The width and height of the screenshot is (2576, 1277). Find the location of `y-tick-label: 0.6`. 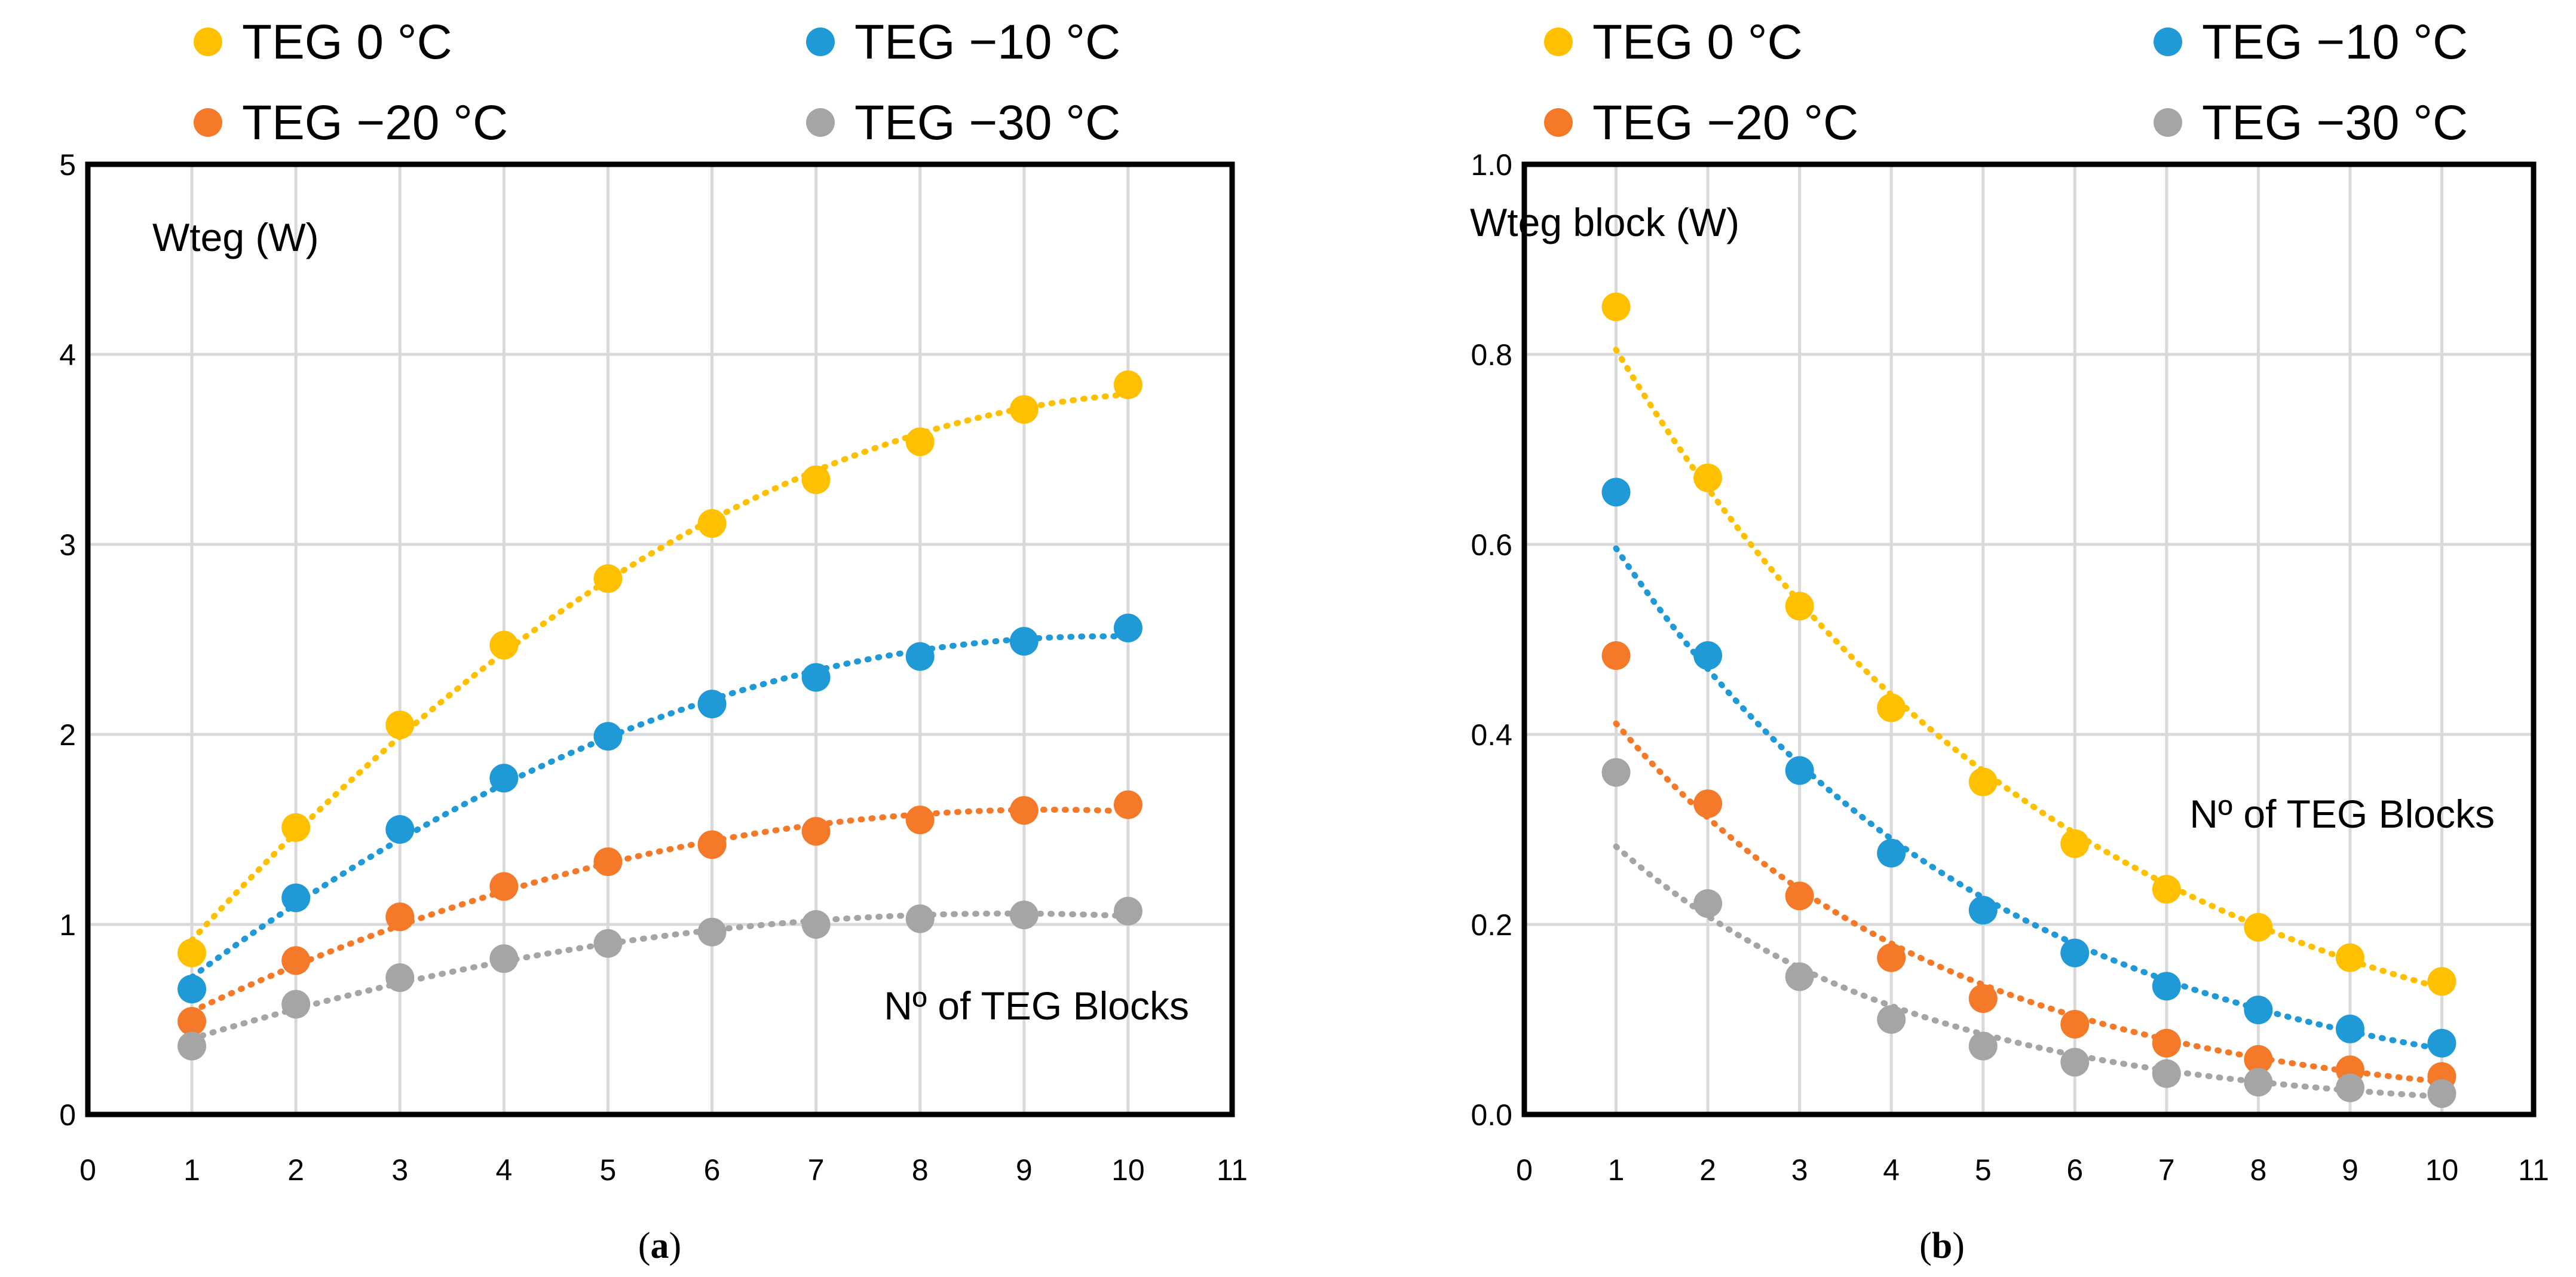

y-tick-label: 0.6 is located at coordinates (1492, 545).